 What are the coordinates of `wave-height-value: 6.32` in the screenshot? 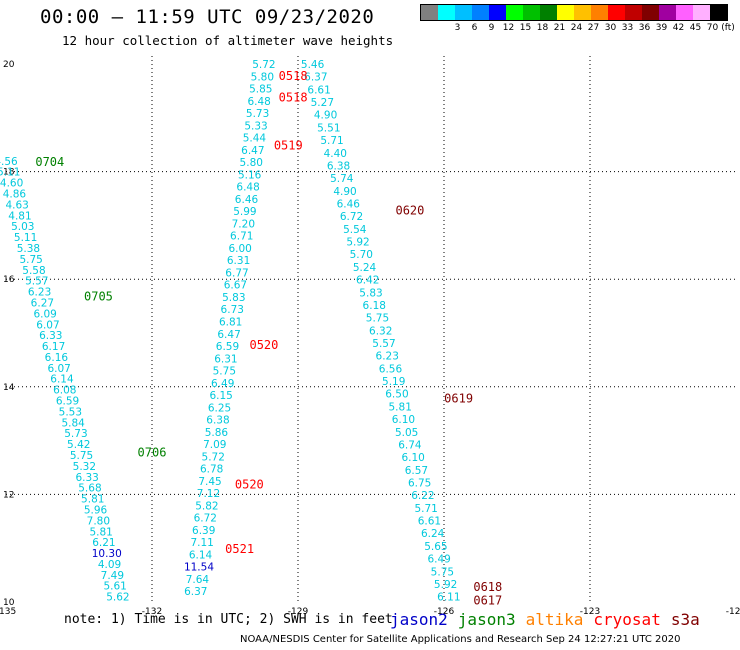 It's located at (380, 331).